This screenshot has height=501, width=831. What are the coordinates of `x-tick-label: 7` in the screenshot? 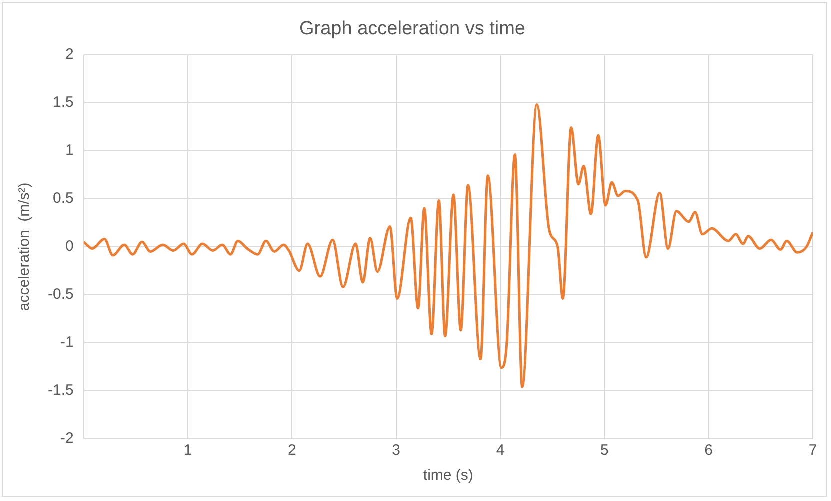 It's located at (813, 451).